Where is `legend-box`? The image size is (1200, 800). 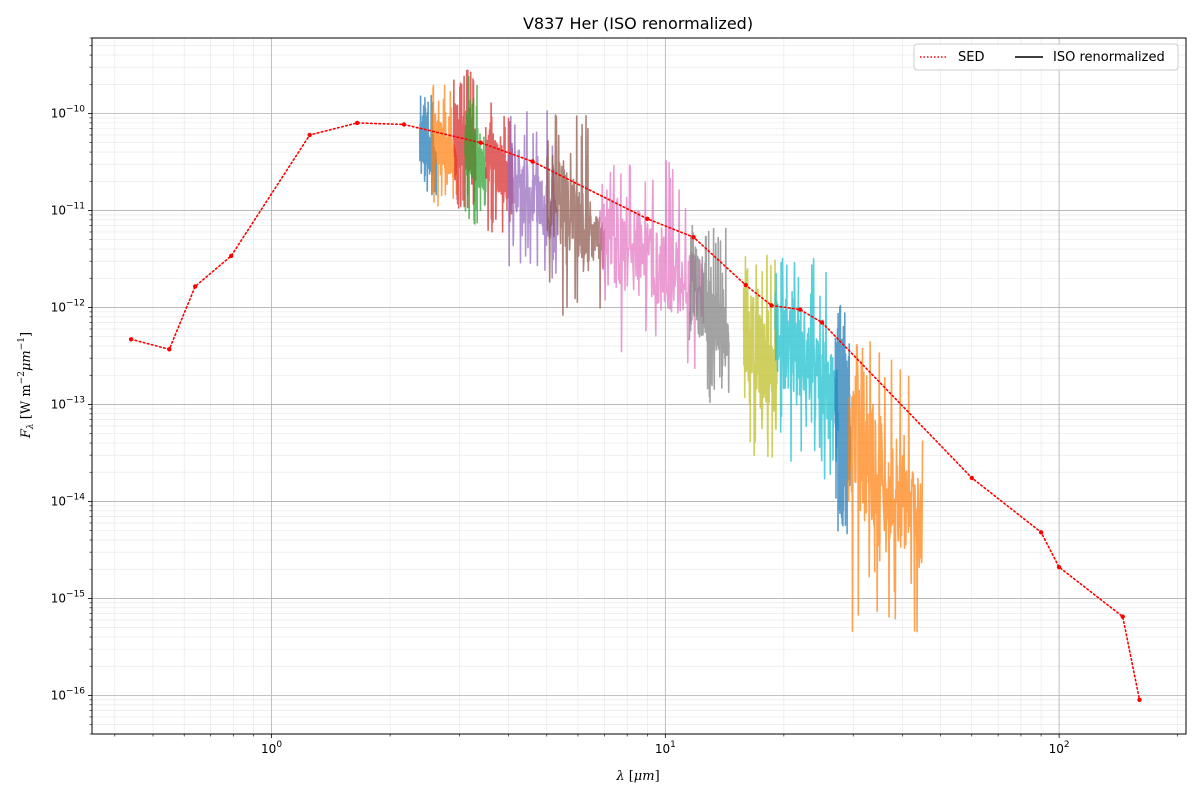
legend-box is located at coordinates (1046, 57).